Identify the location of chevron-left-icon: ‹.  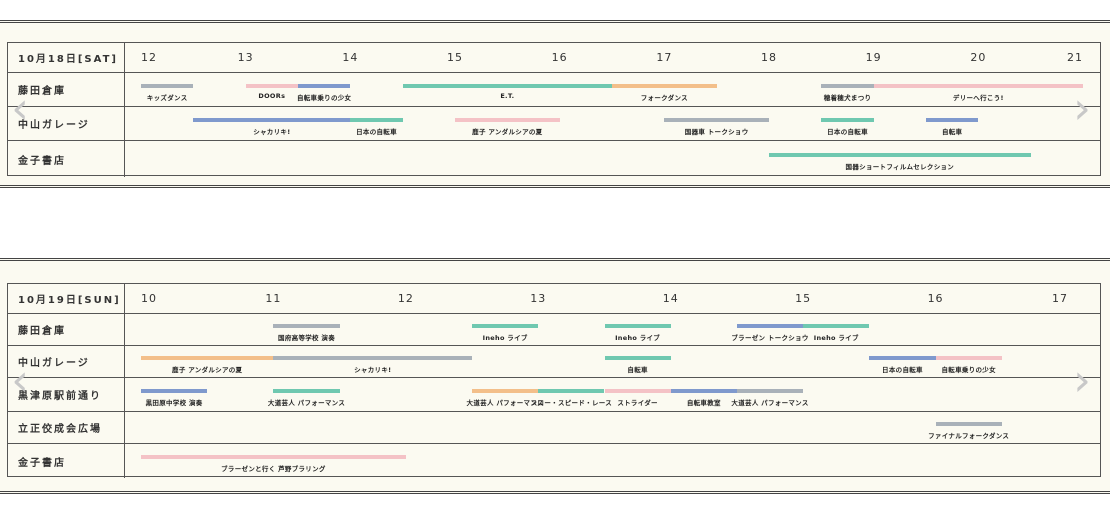
(20, 108).